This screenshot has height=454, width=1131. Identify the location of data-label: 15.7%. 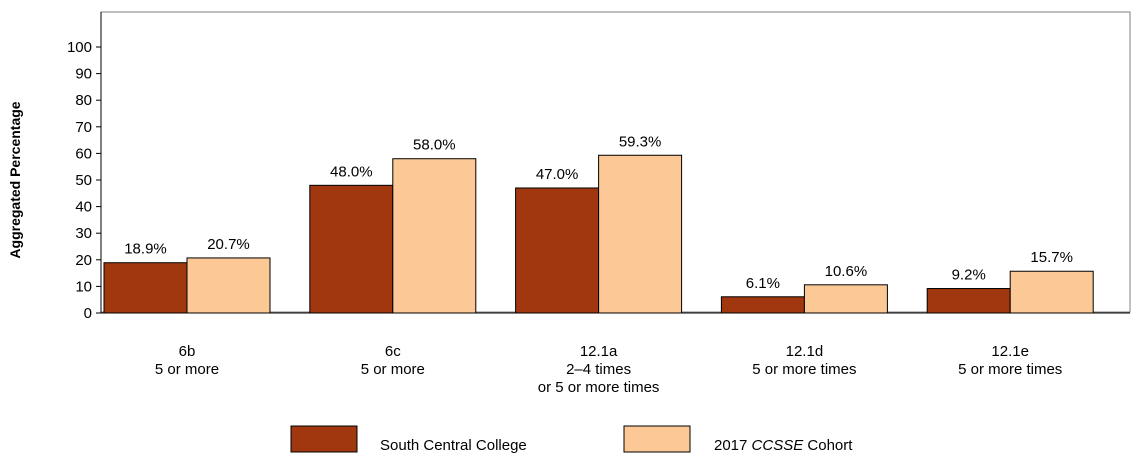
(1051, 257).